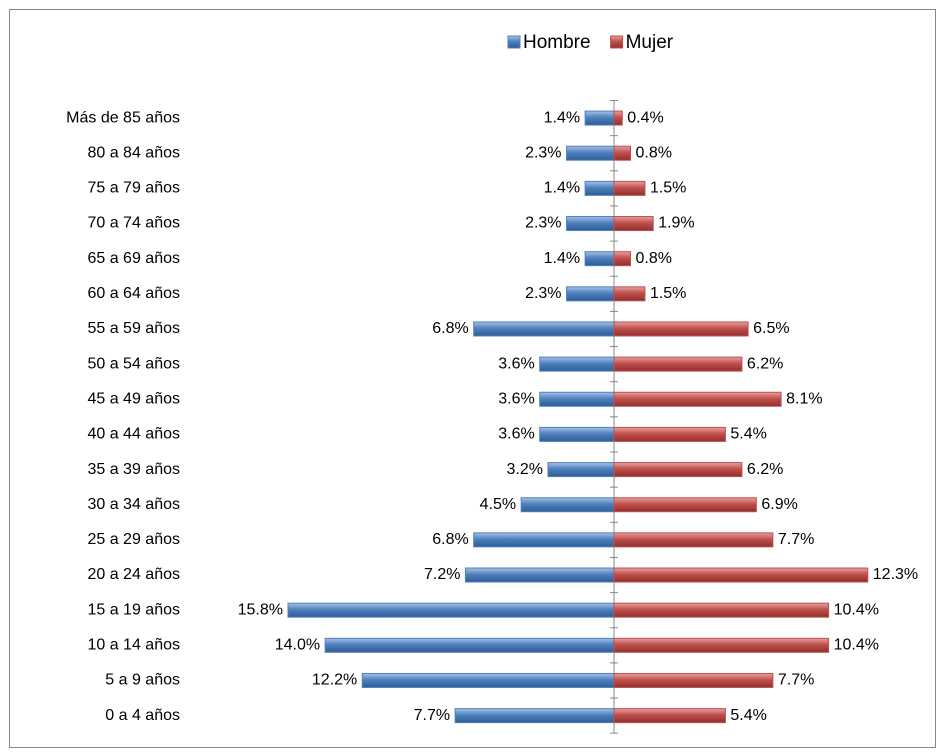 The image size is (941, 755). Describe the element at coordinates (525, 469) in the screenshot. I see `data-label: 3.2%` at that location.